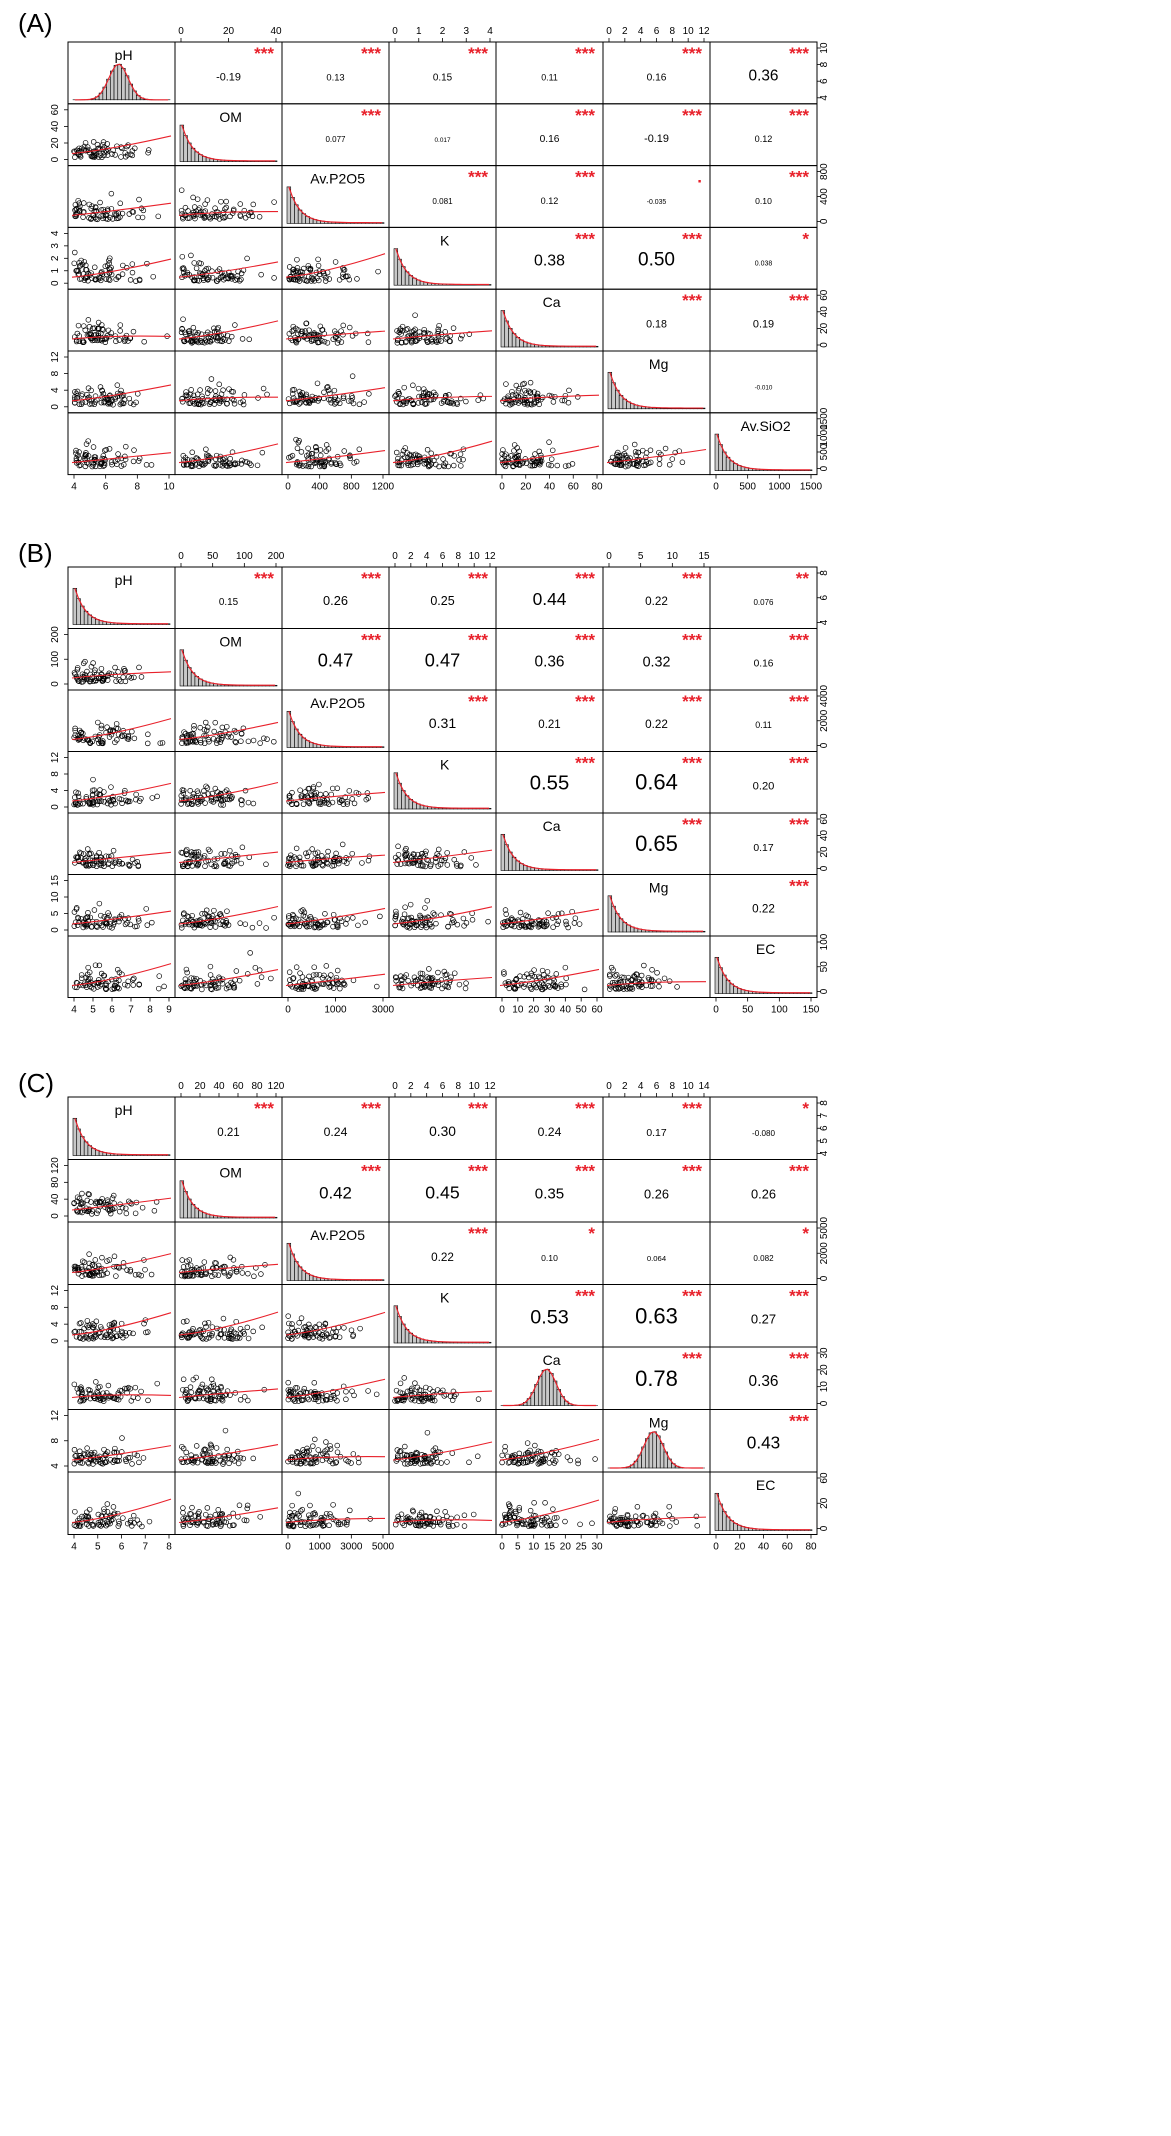 This screenshot has height=2136, width=1171. I want to click on left-tick-label: 0, so click(55, 807).